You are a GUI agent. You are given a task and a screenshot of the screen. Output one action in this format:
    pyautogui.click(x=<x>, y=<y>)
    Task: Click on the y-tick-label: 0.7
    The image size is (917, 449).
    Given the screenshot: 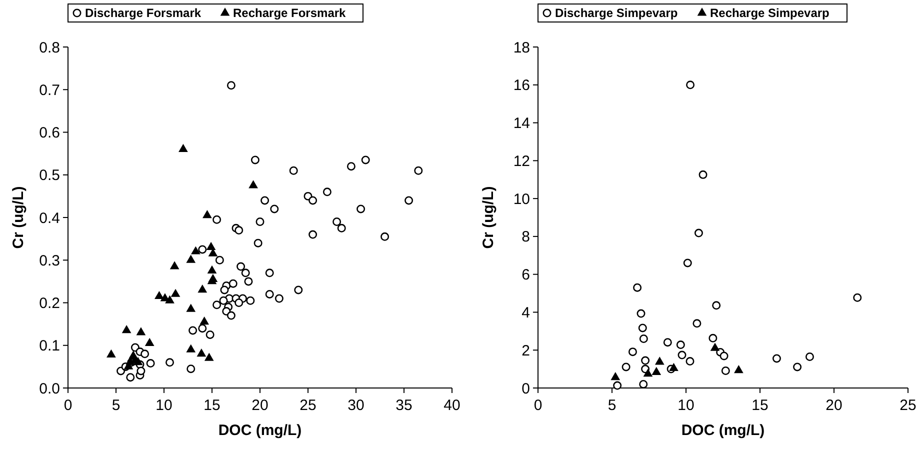 What is the action you would take?
    pyautogui.click(x=49, y=90)
    